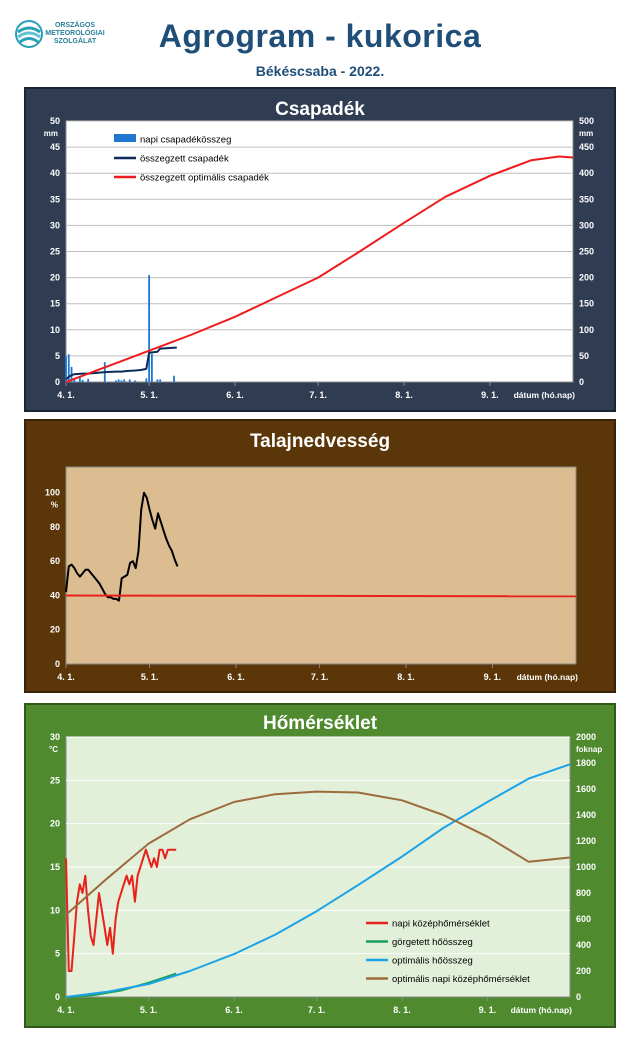 Image resolution: width=640 pixels, height=1048 pixels. What do you see at coordinates (584, 356) in the screenshot?
I see `y2-tick-label: 50` at bounding box center [584, 356].